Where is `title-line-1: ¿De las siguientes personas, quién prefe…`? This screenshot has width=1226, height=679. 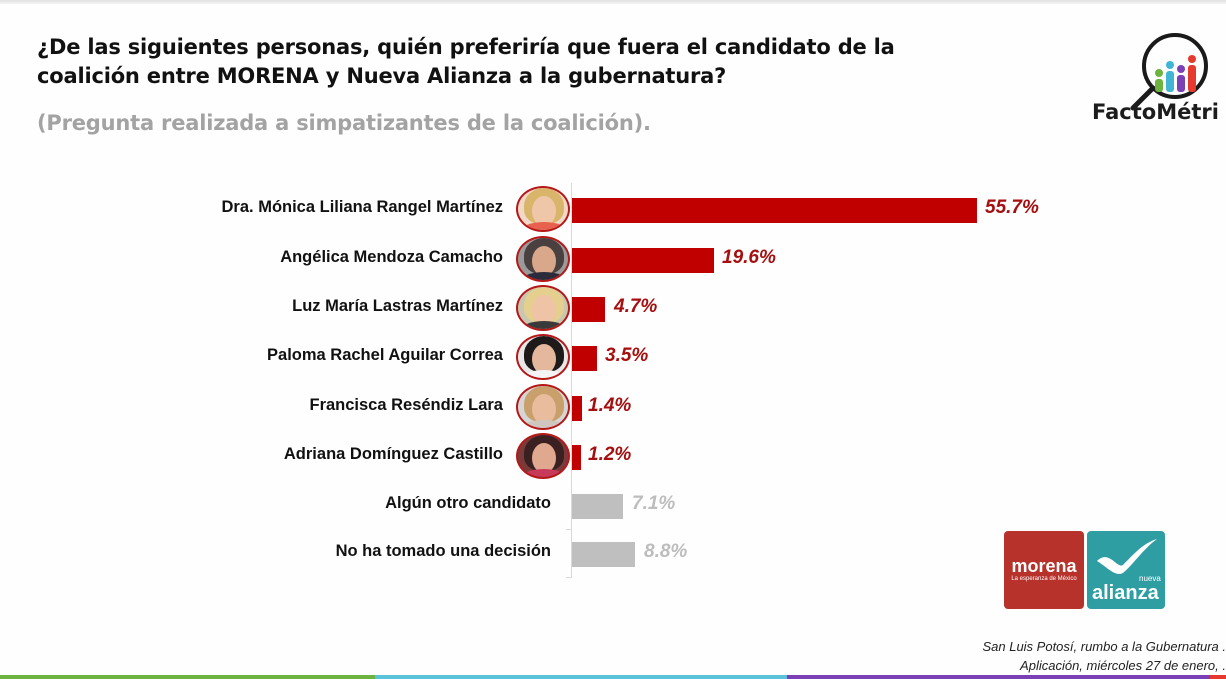 title-line-1: ¿De las siguientes personas, quién prefe… is located at coordinates (466, 47).